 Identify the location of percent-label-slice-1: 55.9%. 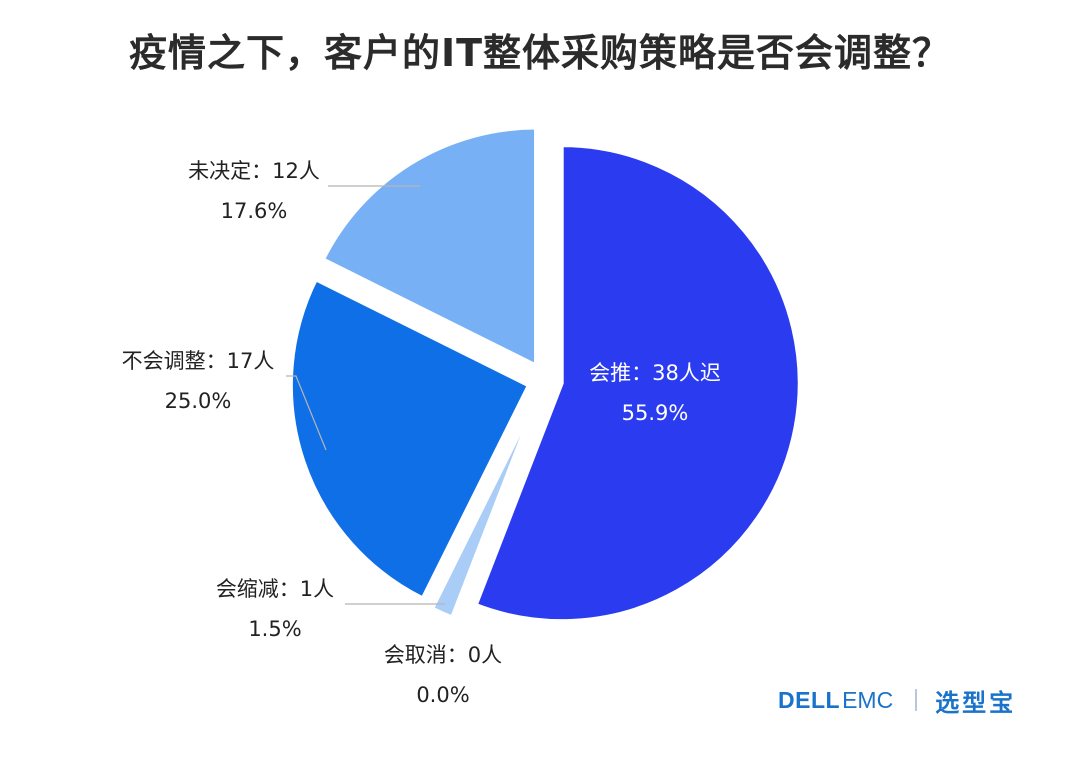
(655, 413).